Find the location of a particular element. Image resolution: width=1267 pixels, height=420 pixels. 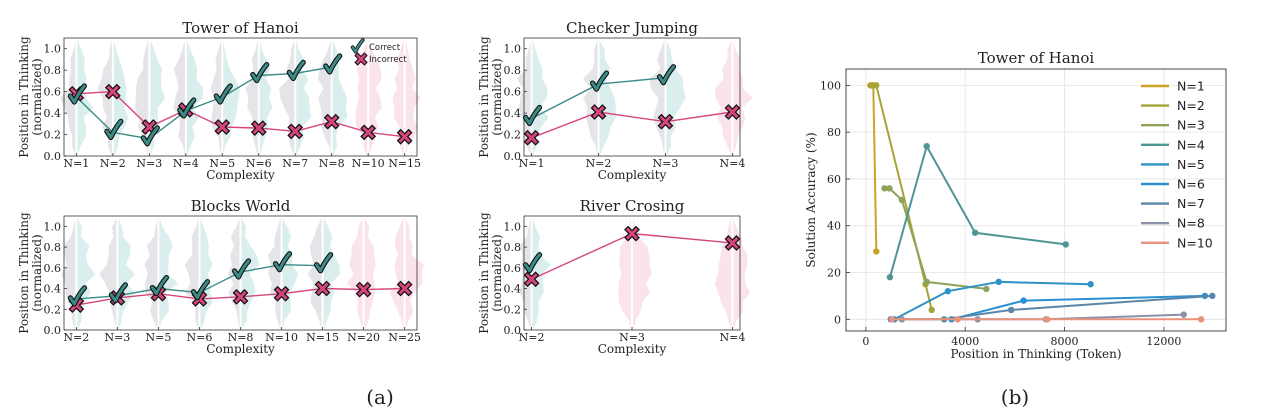

x-tick-label: N=6 is located at coordinates (200, 337).